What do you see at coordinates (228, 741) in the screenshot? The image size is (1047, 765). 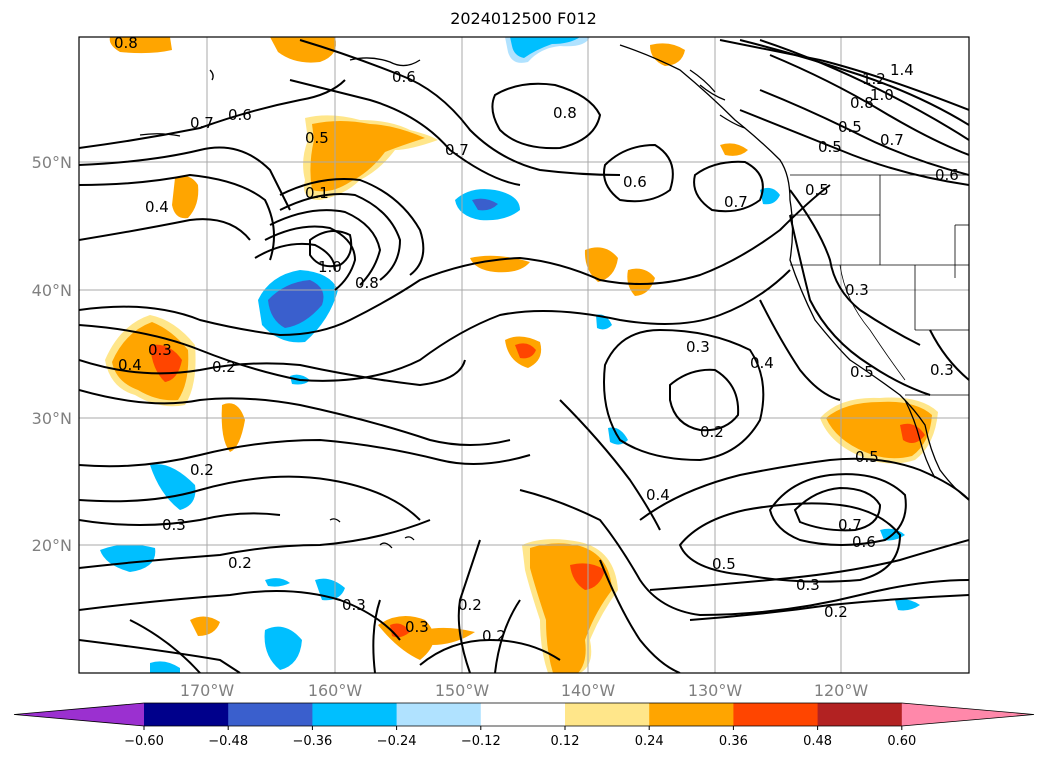 I see `colorbar-tick-label: −0.48` at bounding box center [228, 741].